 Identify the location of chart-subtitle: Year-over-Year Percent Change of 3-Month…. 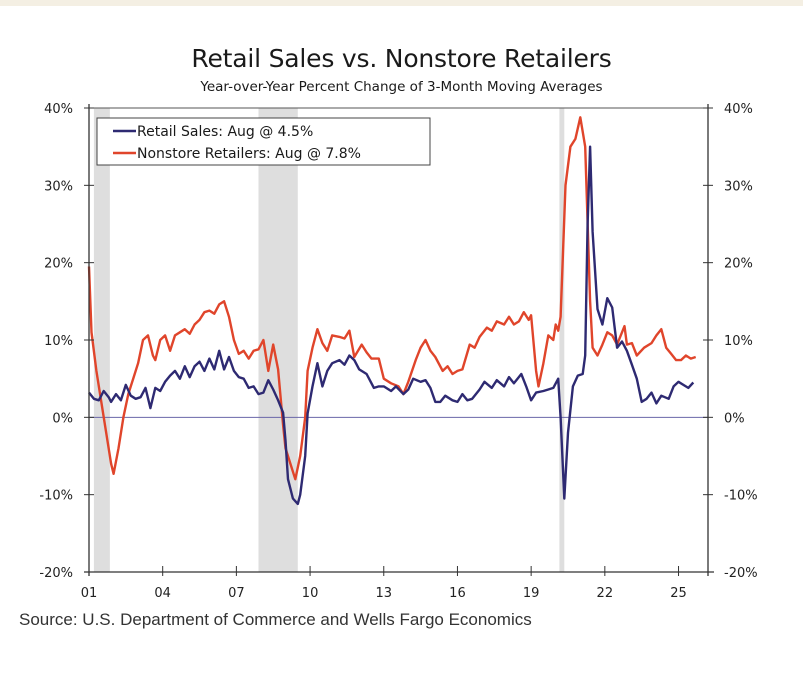
(401, 87).